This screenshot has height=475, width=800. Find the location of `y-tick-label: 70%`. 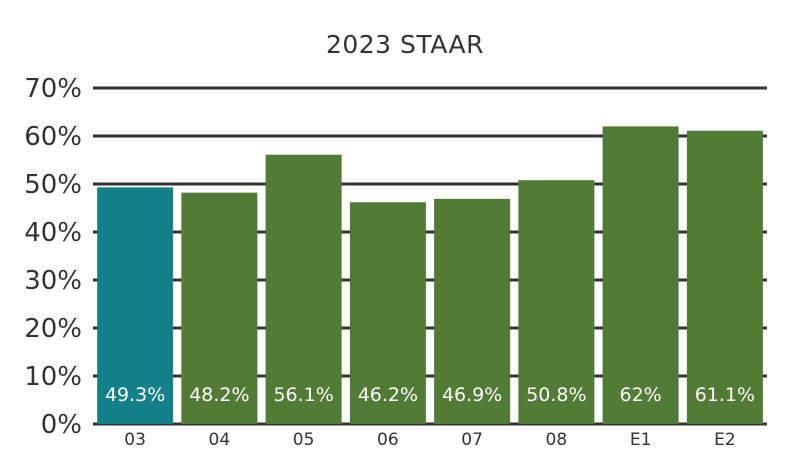

y-tick-label: 70% is located at coordinates (53, 89).